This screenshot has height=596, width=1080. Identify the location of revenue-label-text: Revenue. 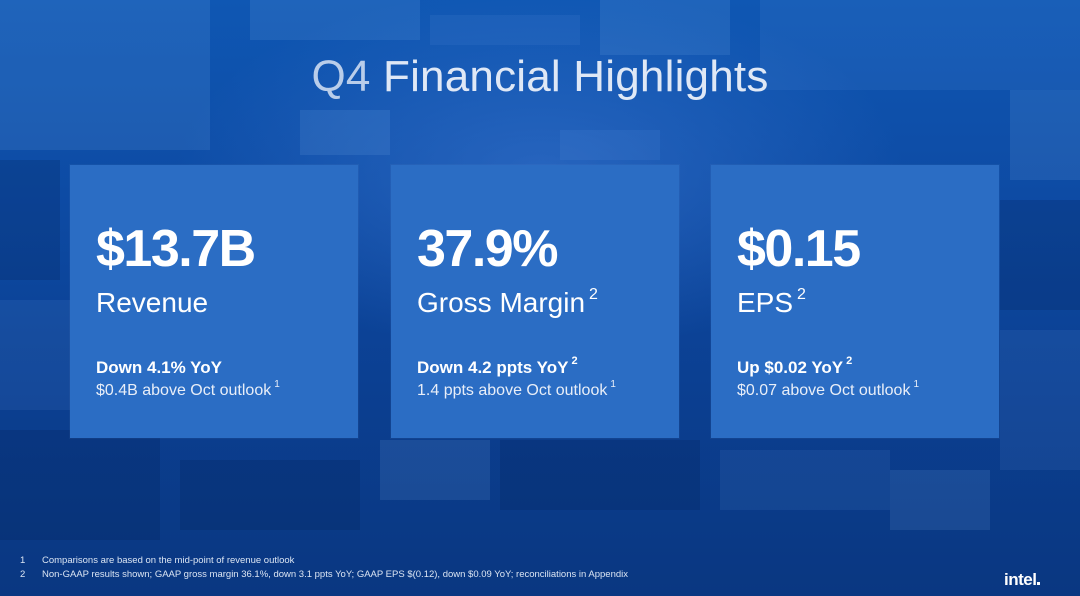
(152, 302).